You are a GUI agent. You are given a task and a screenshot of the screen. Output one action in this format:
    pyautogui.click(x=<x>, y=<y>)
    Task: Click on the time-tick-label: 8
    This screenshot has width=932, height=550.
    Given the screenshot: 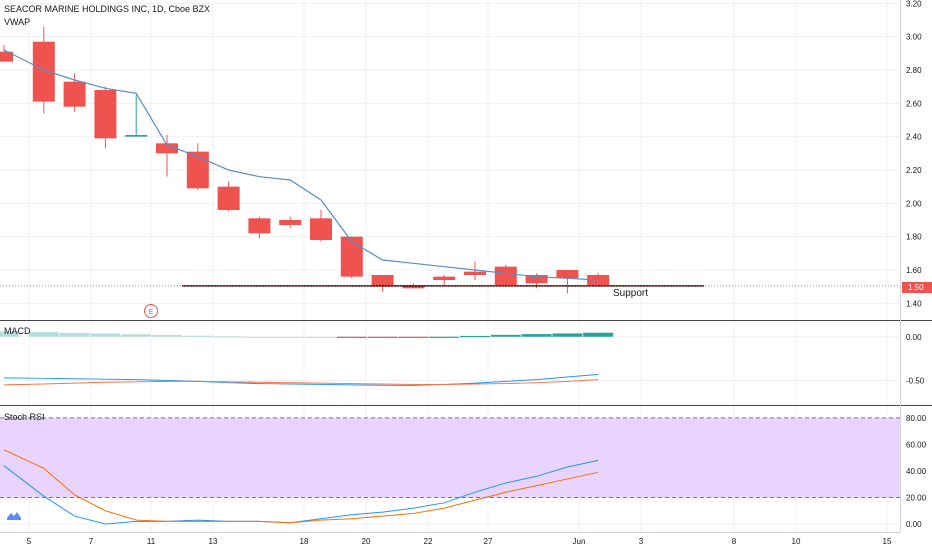 What is the action you would take?
    pyautogui.click(x=734, y=541)
    